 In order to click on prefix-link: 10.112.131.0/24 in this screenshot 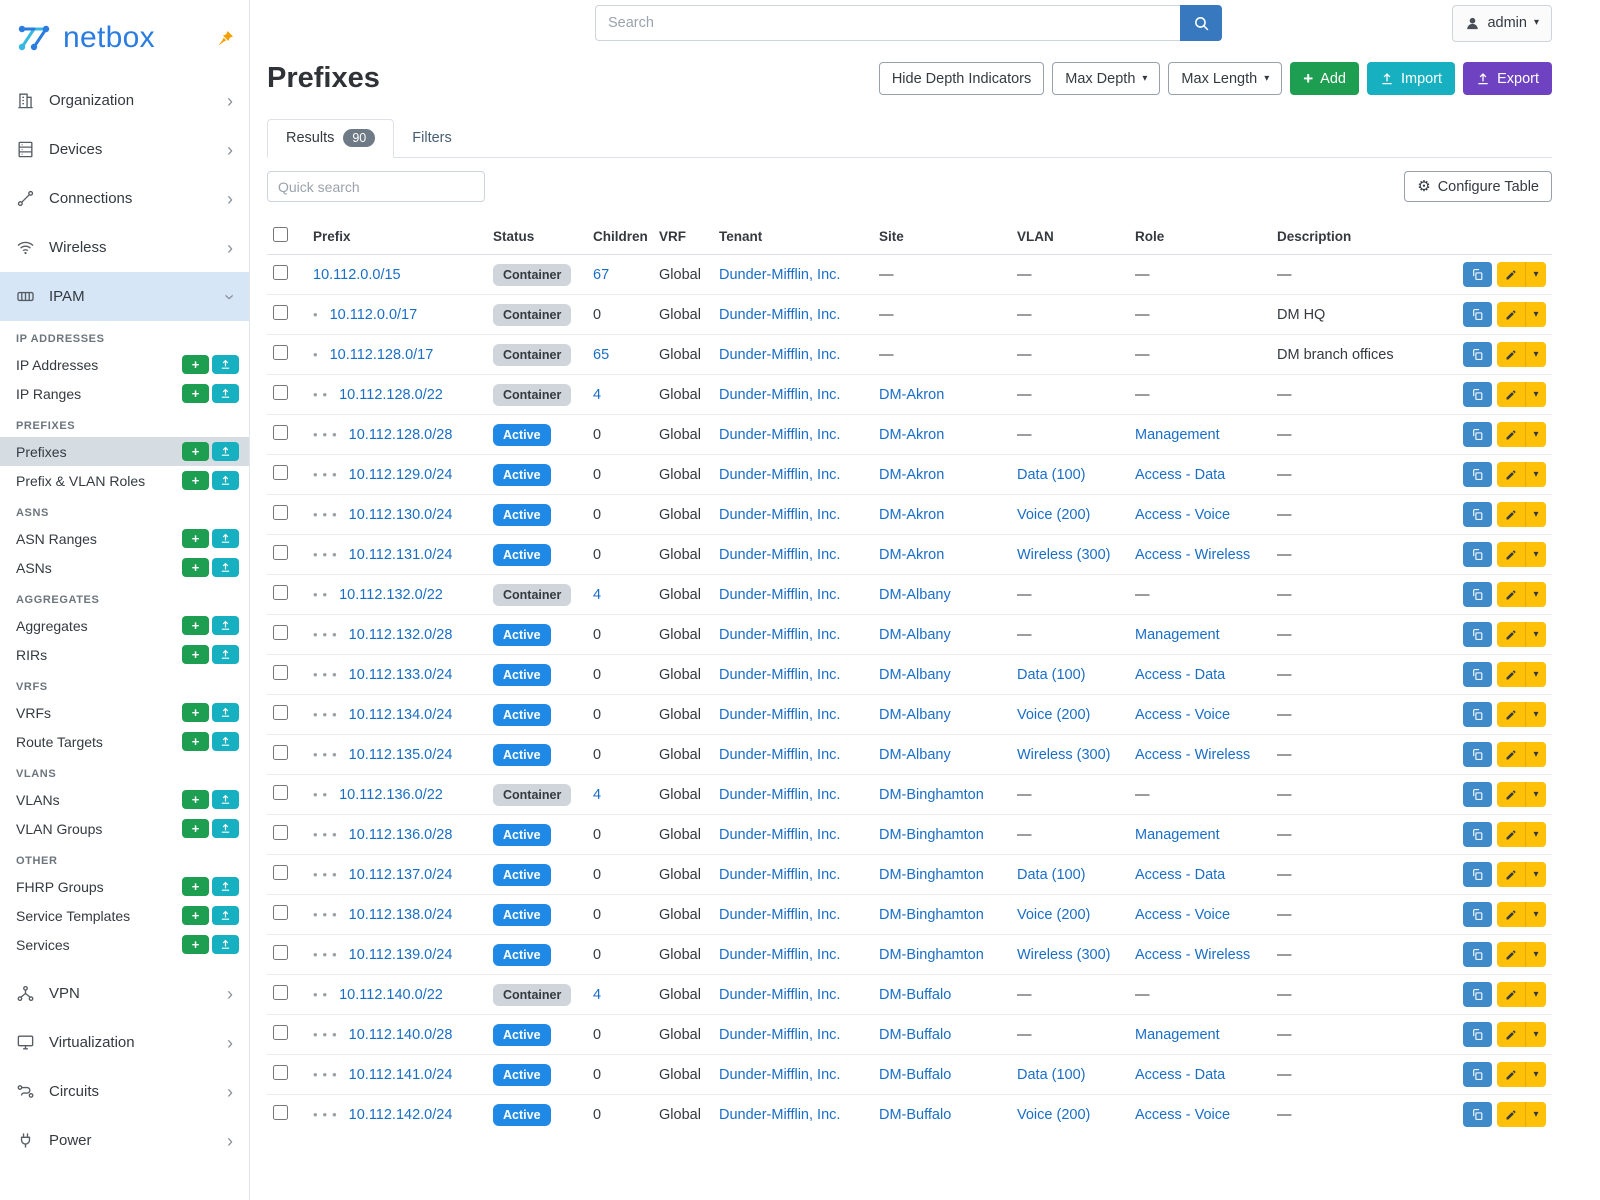, I will do `click(400, 554)`.